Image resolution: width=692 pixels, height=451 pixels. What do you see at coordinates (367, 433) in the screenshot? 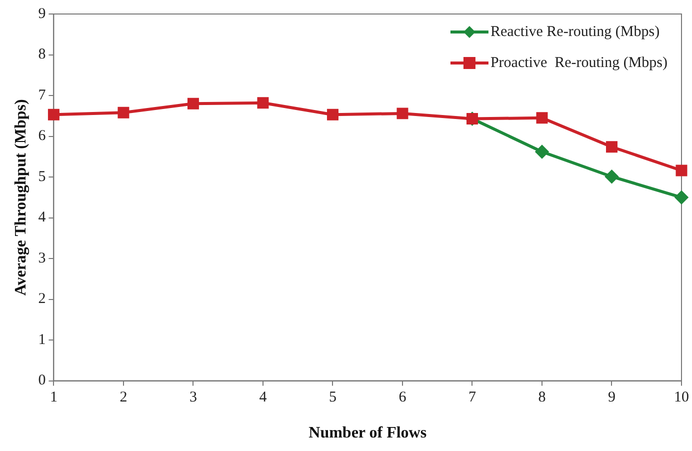
I see `x-axis-title: Number of Flows` at bounding box center [367, 433].